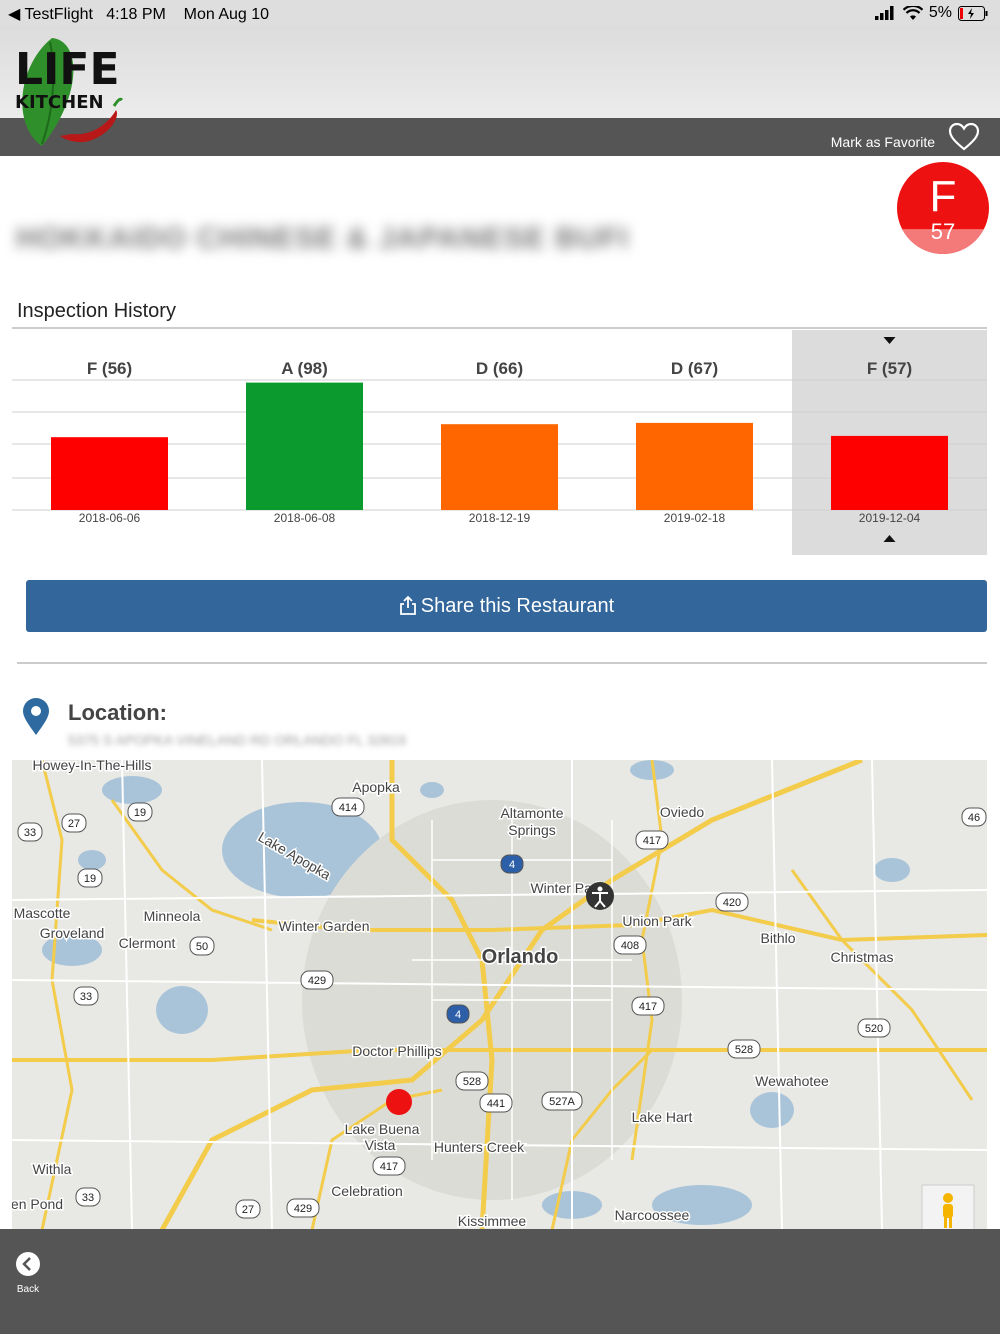 The width and height of the screenshot is (1000, 1334). I want to click on location-pin-icon, so click(36, 716).